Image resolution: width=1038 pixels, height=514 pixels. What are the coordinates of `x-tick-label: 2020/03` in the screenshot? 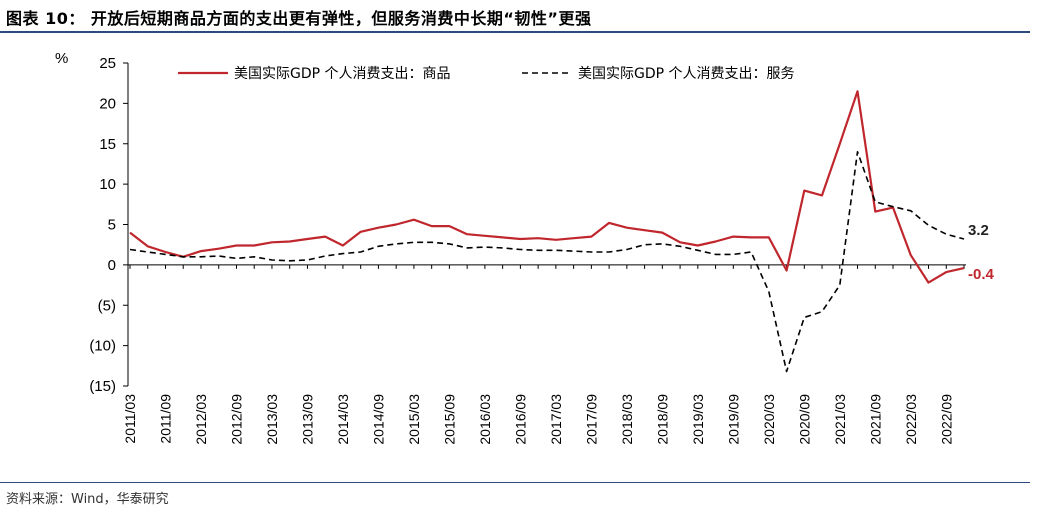 It's located at (769, 419).